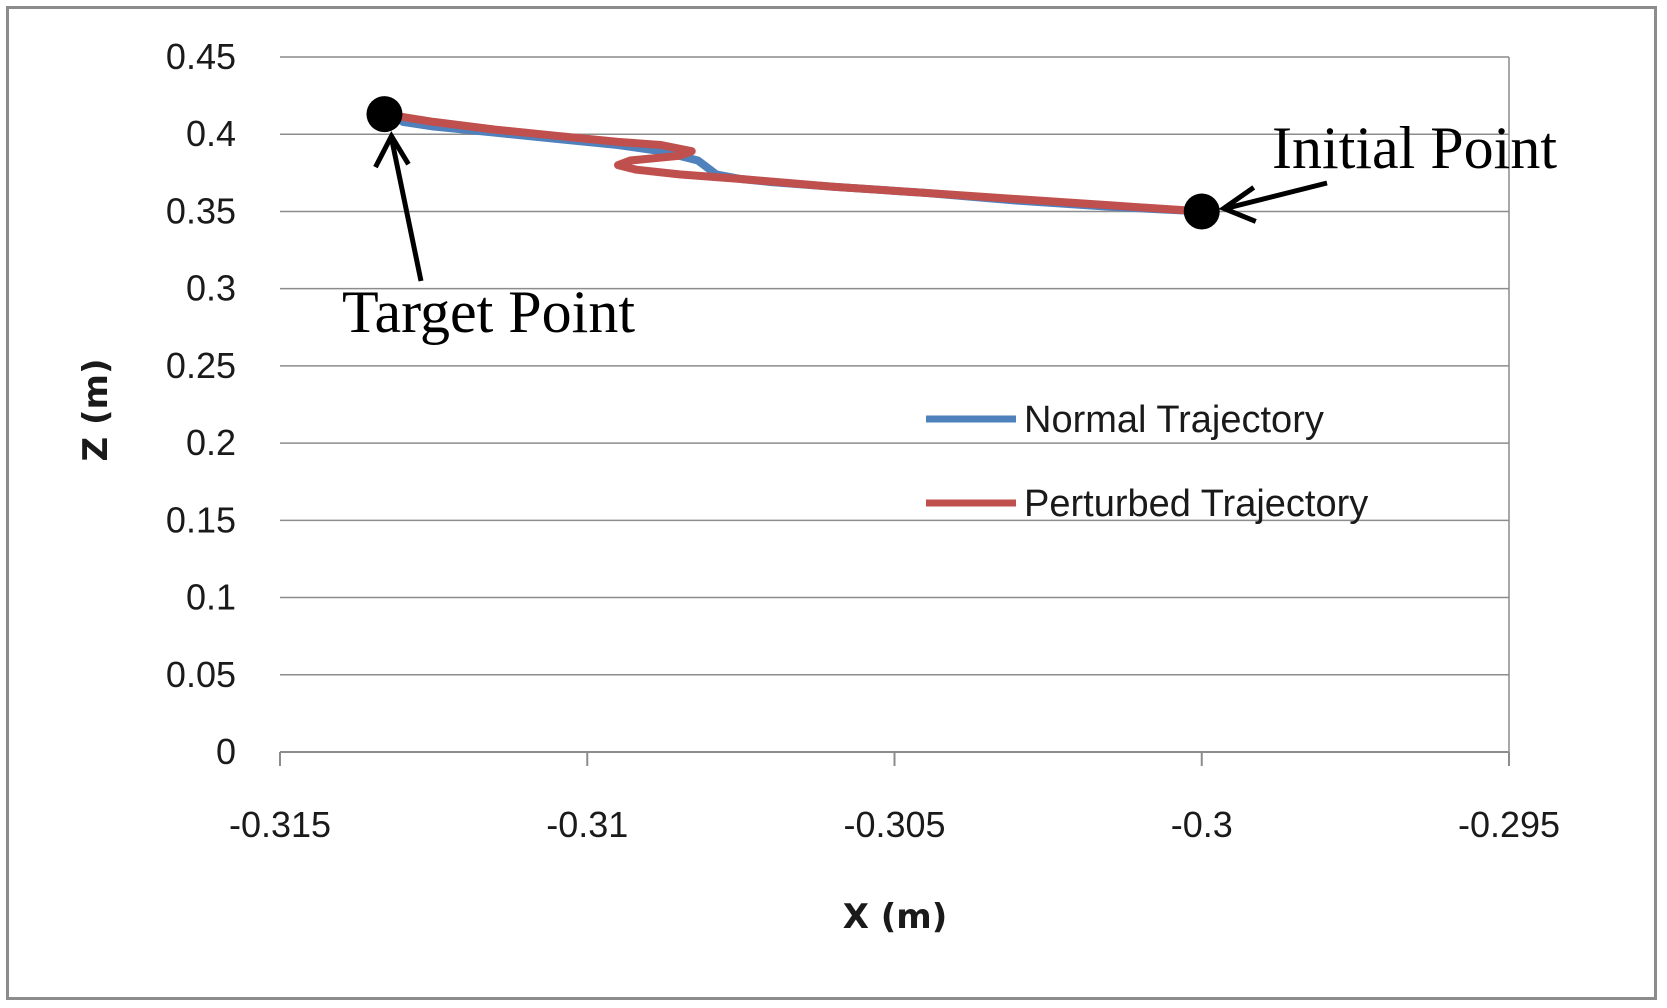  I want to click on initial-point-marker, so click(1201, 211).